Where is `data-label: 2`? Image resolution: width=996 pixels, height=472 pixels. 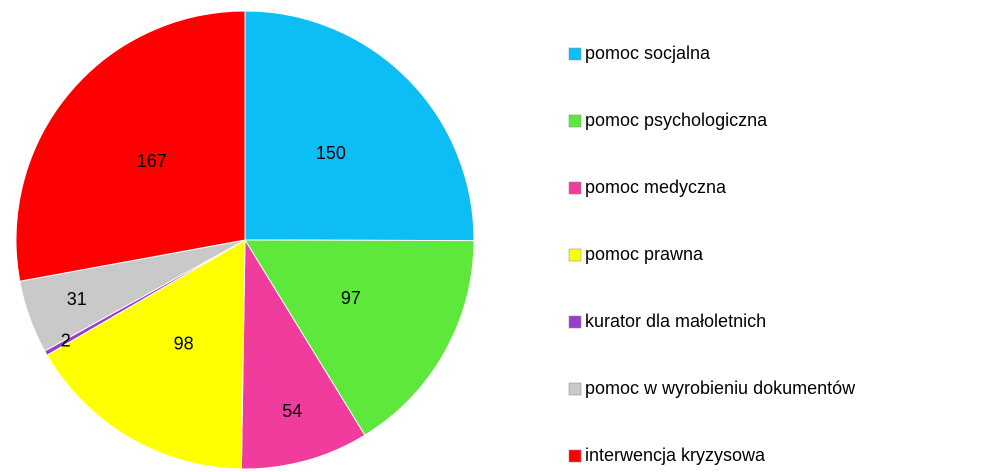
data-label: 2 is located at coordinates (66, 341).